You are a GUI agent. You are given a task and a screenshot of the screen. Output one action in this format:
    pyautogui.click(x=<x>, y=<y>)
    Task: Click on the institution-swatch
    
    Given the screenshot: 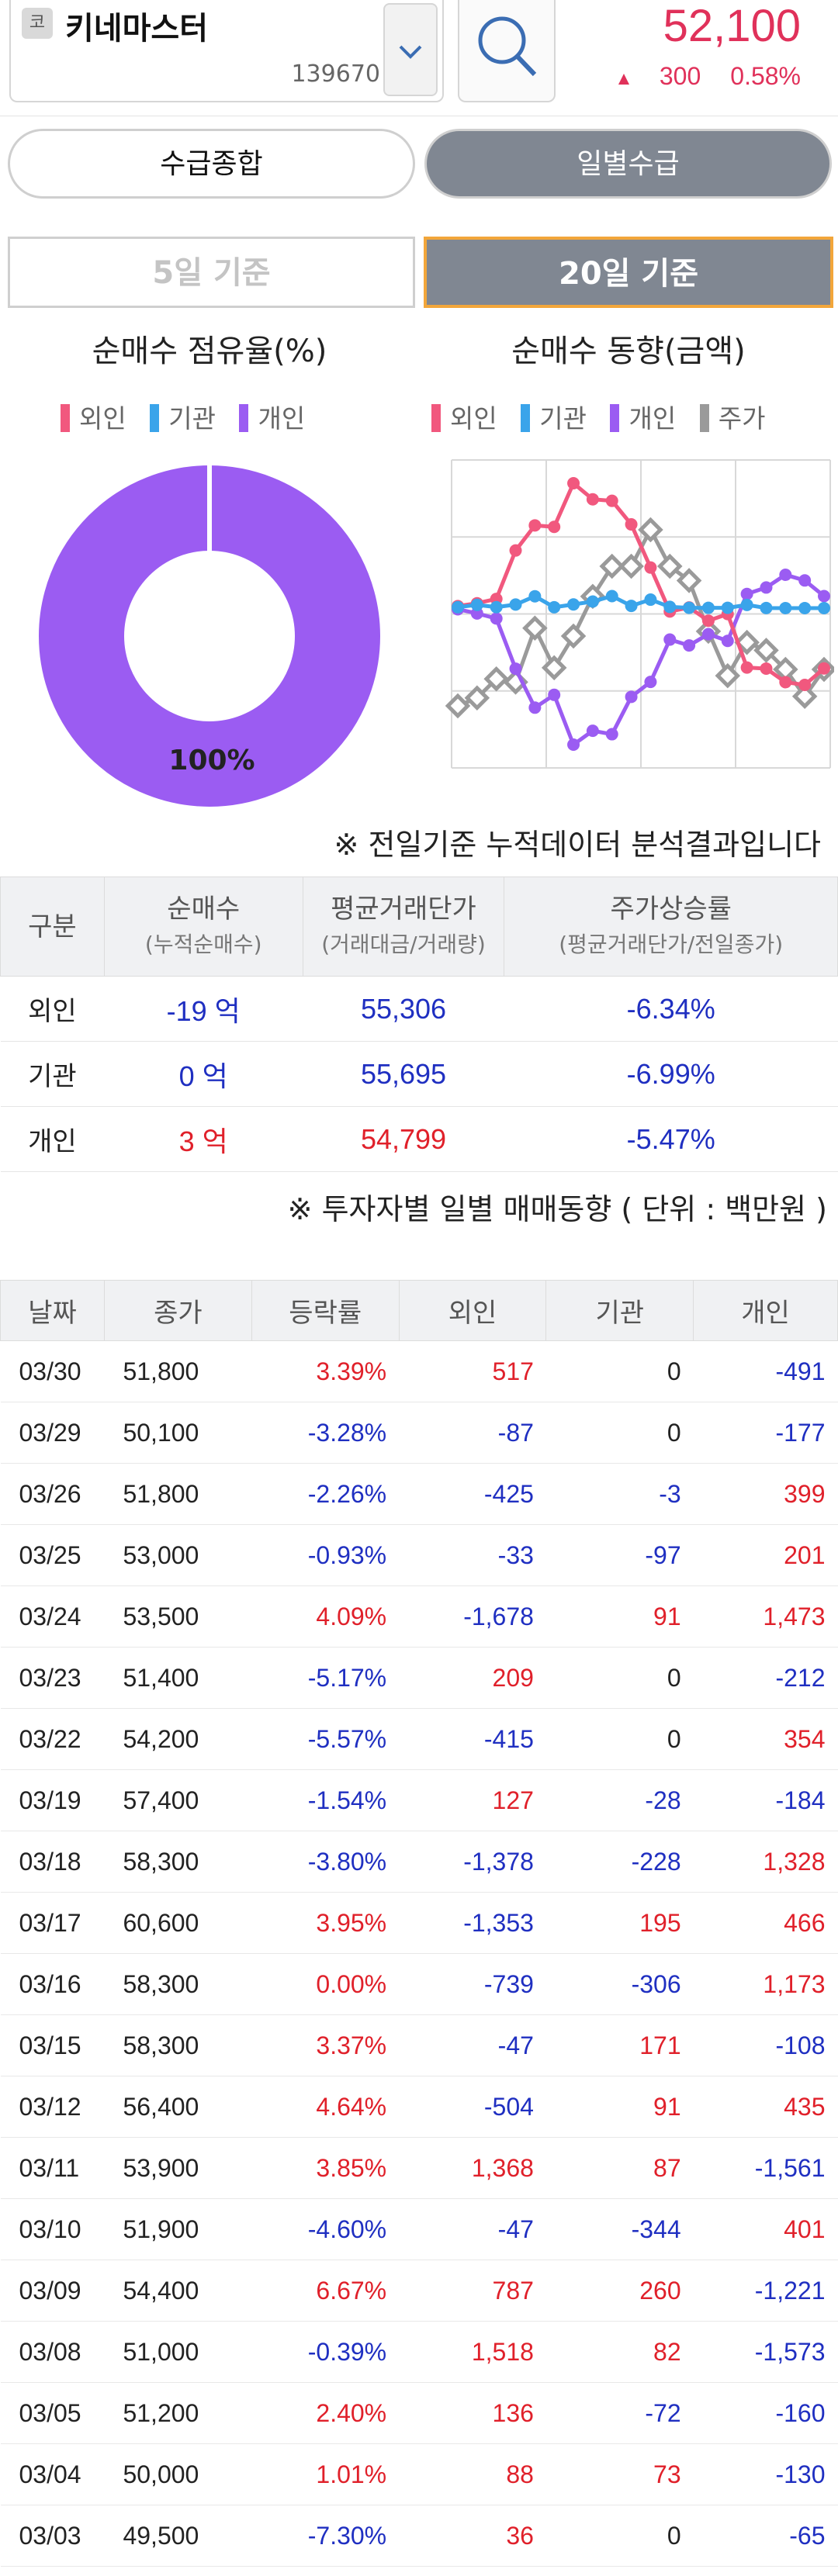 What is the action you would take?
    pyautogui.click(x=155, y=418)
    